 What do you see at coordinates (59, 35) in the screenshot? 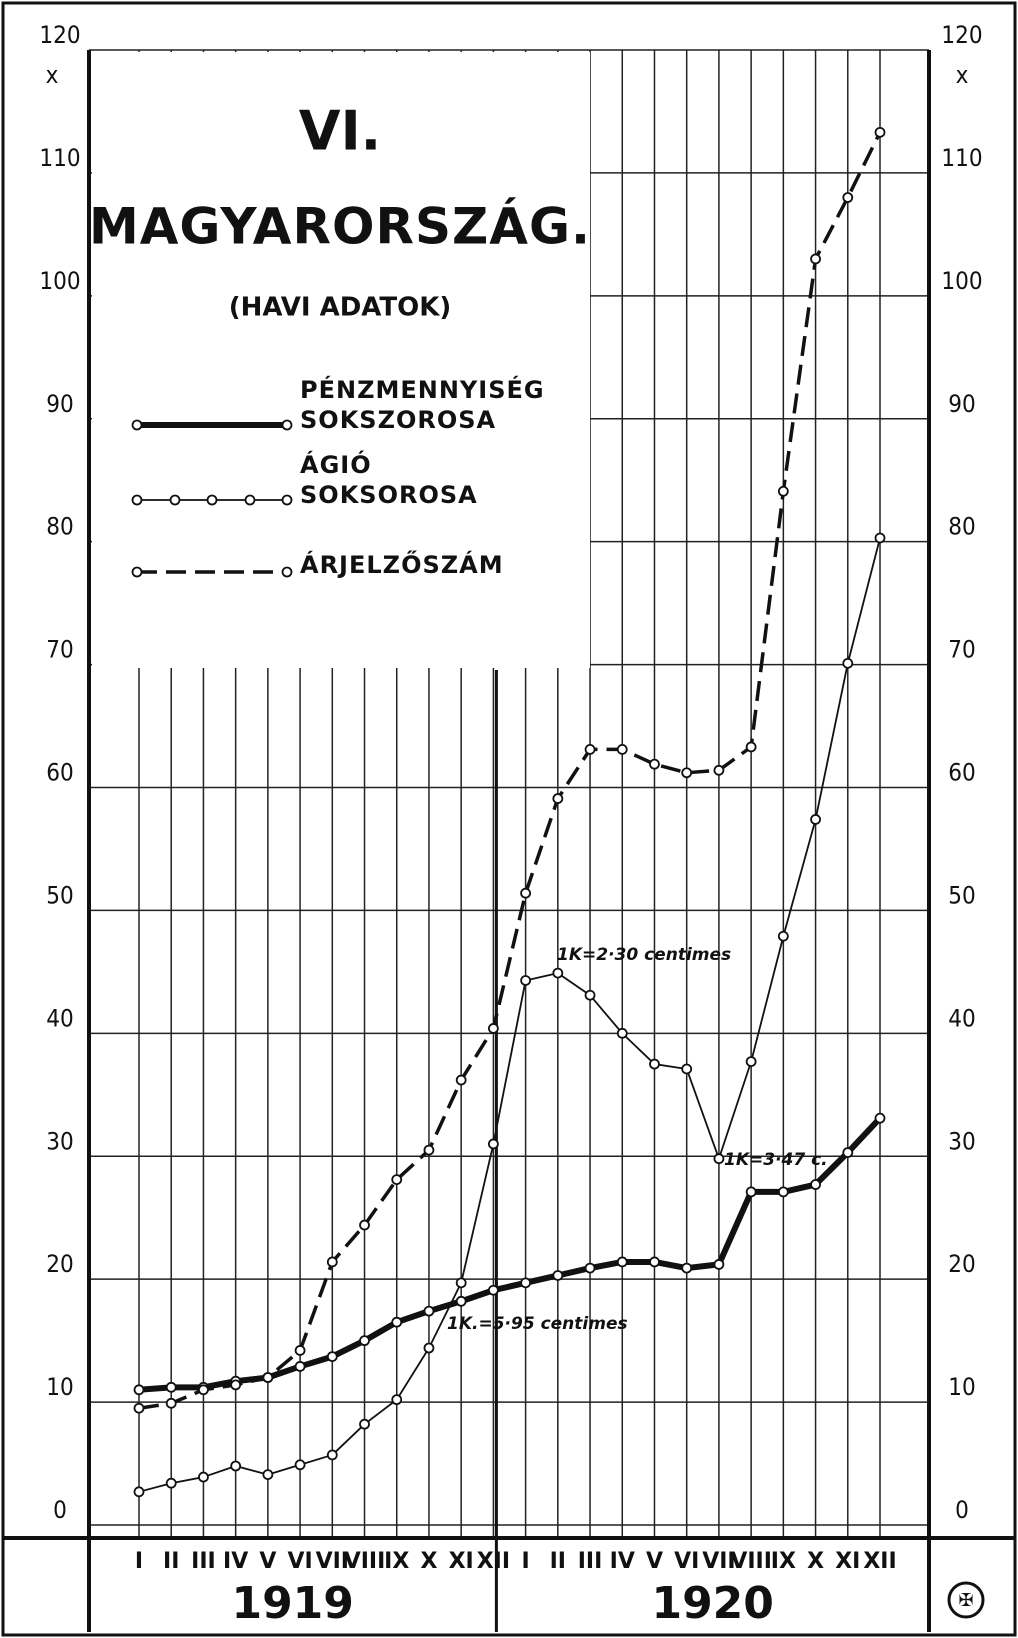
I see `y-tick-label: 120` at bounding box center [59, 35].